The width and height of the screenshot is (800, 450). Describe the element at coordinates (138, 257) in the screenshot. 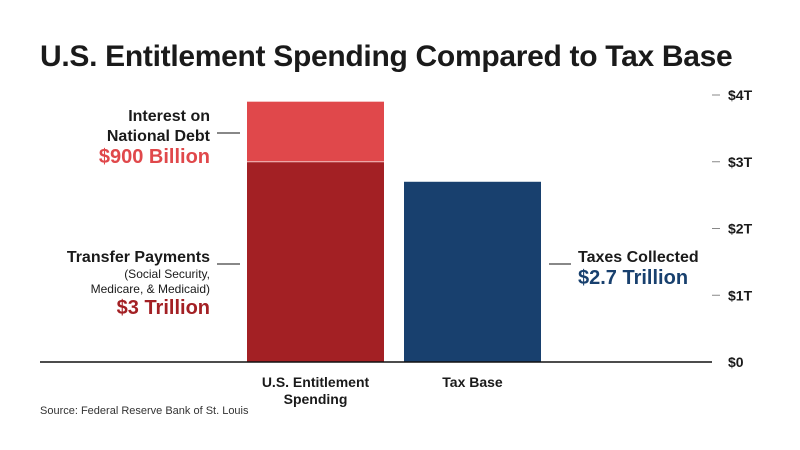

I see `annotation-transfer-label: Transfer Payments` at that location.